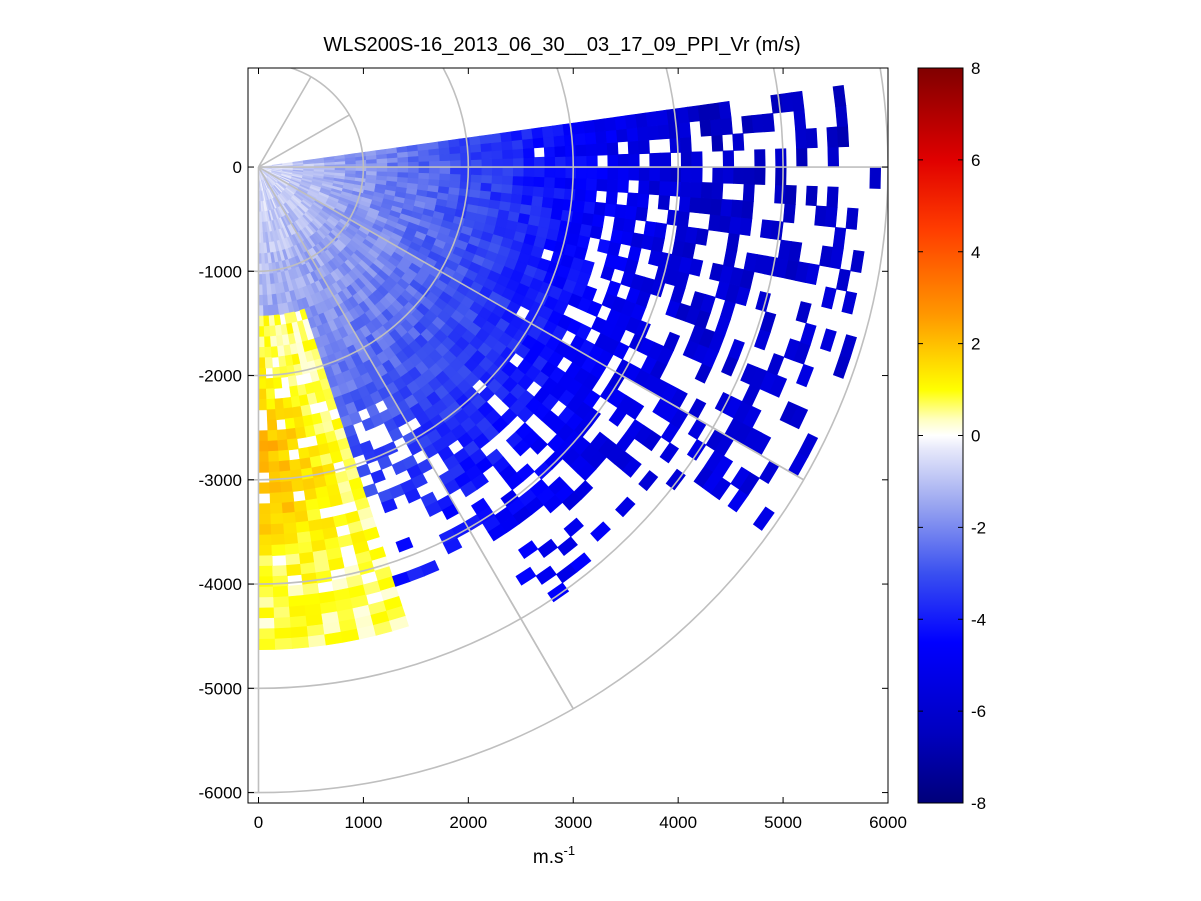 The height and width of the screenshot is (901, 1201). What do you see at coordinates (940, 435) in the screenshot?
I see `colorbar-fill` at bounding box center [940, 435].